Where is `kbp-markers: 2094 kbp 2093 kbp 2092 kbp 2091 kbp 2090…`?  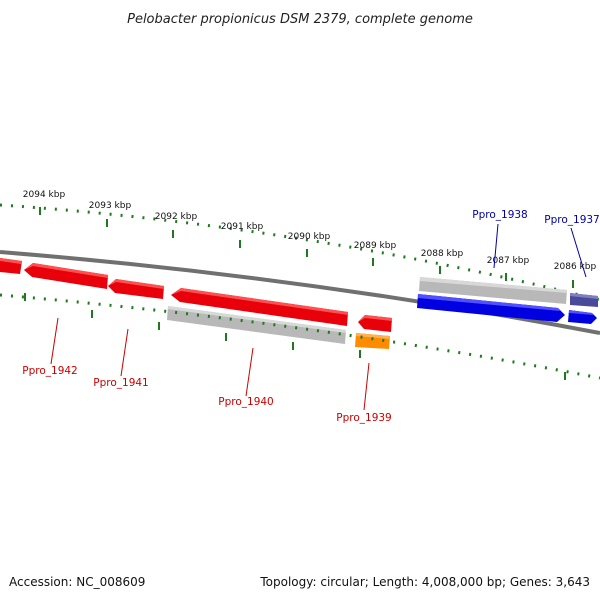
kbp-markers: 2094 kbp 2093 kbp 2092 kbp 2091 kbp 2090… is located at coordinates (310, 231).